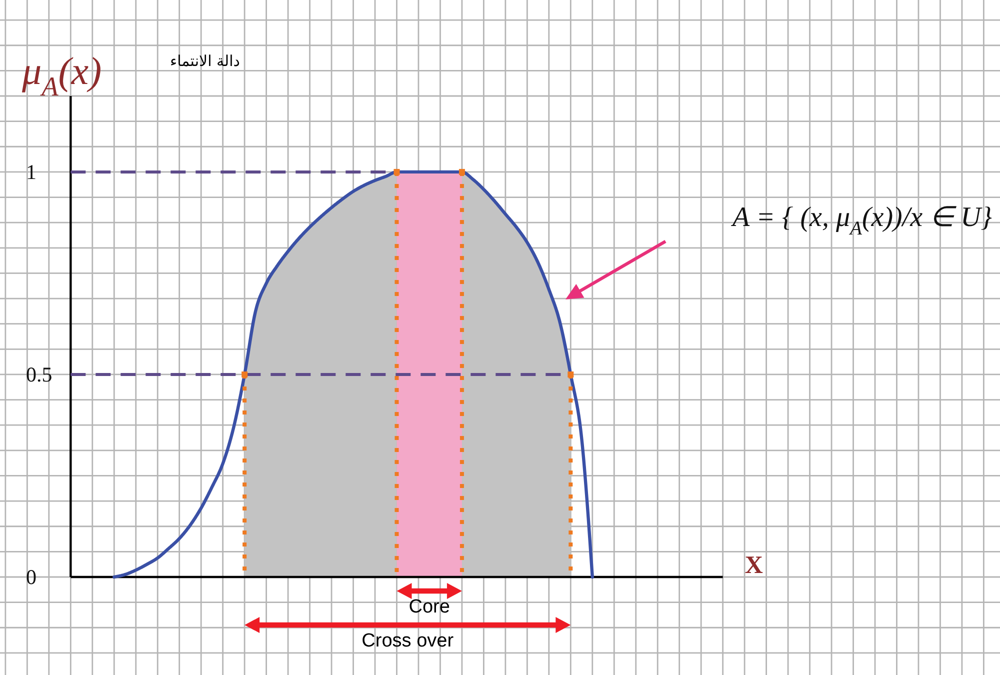  I want to click on annotation: دالة الانتماء, so click(205, 61).